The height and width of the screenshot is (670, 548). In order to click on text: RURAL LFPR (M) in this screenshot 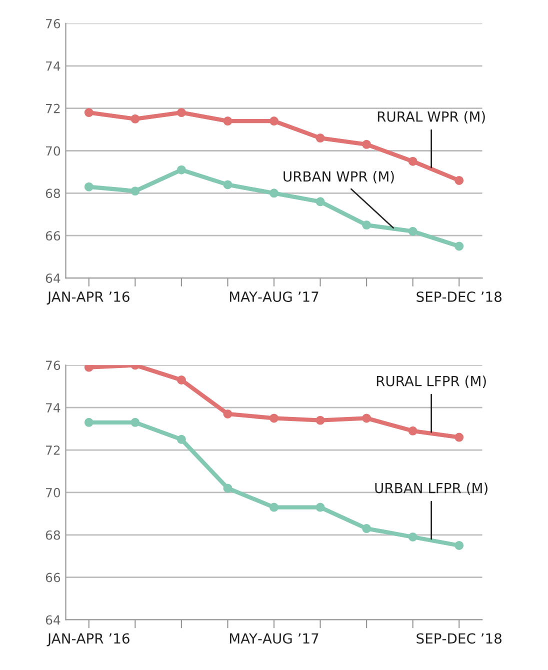, I will do `click(431, 382)`.